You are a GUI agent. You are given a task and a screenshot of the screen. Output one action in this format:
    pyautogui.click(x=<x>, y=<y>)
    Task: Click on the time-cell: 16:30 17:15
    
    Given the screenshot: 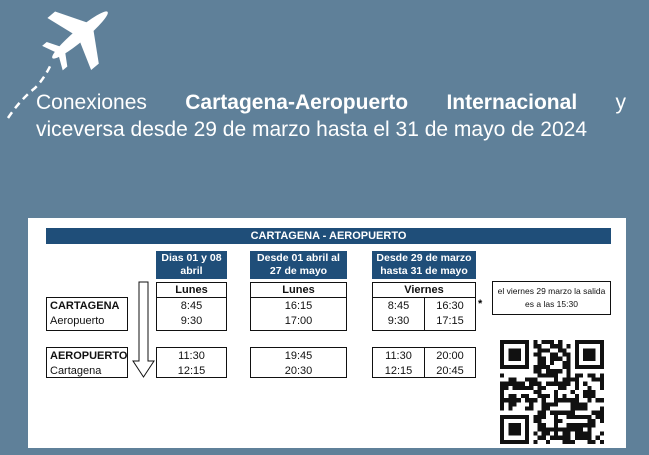 What is the action you would take?
    pyautogui.click(x=450, y=314)
    